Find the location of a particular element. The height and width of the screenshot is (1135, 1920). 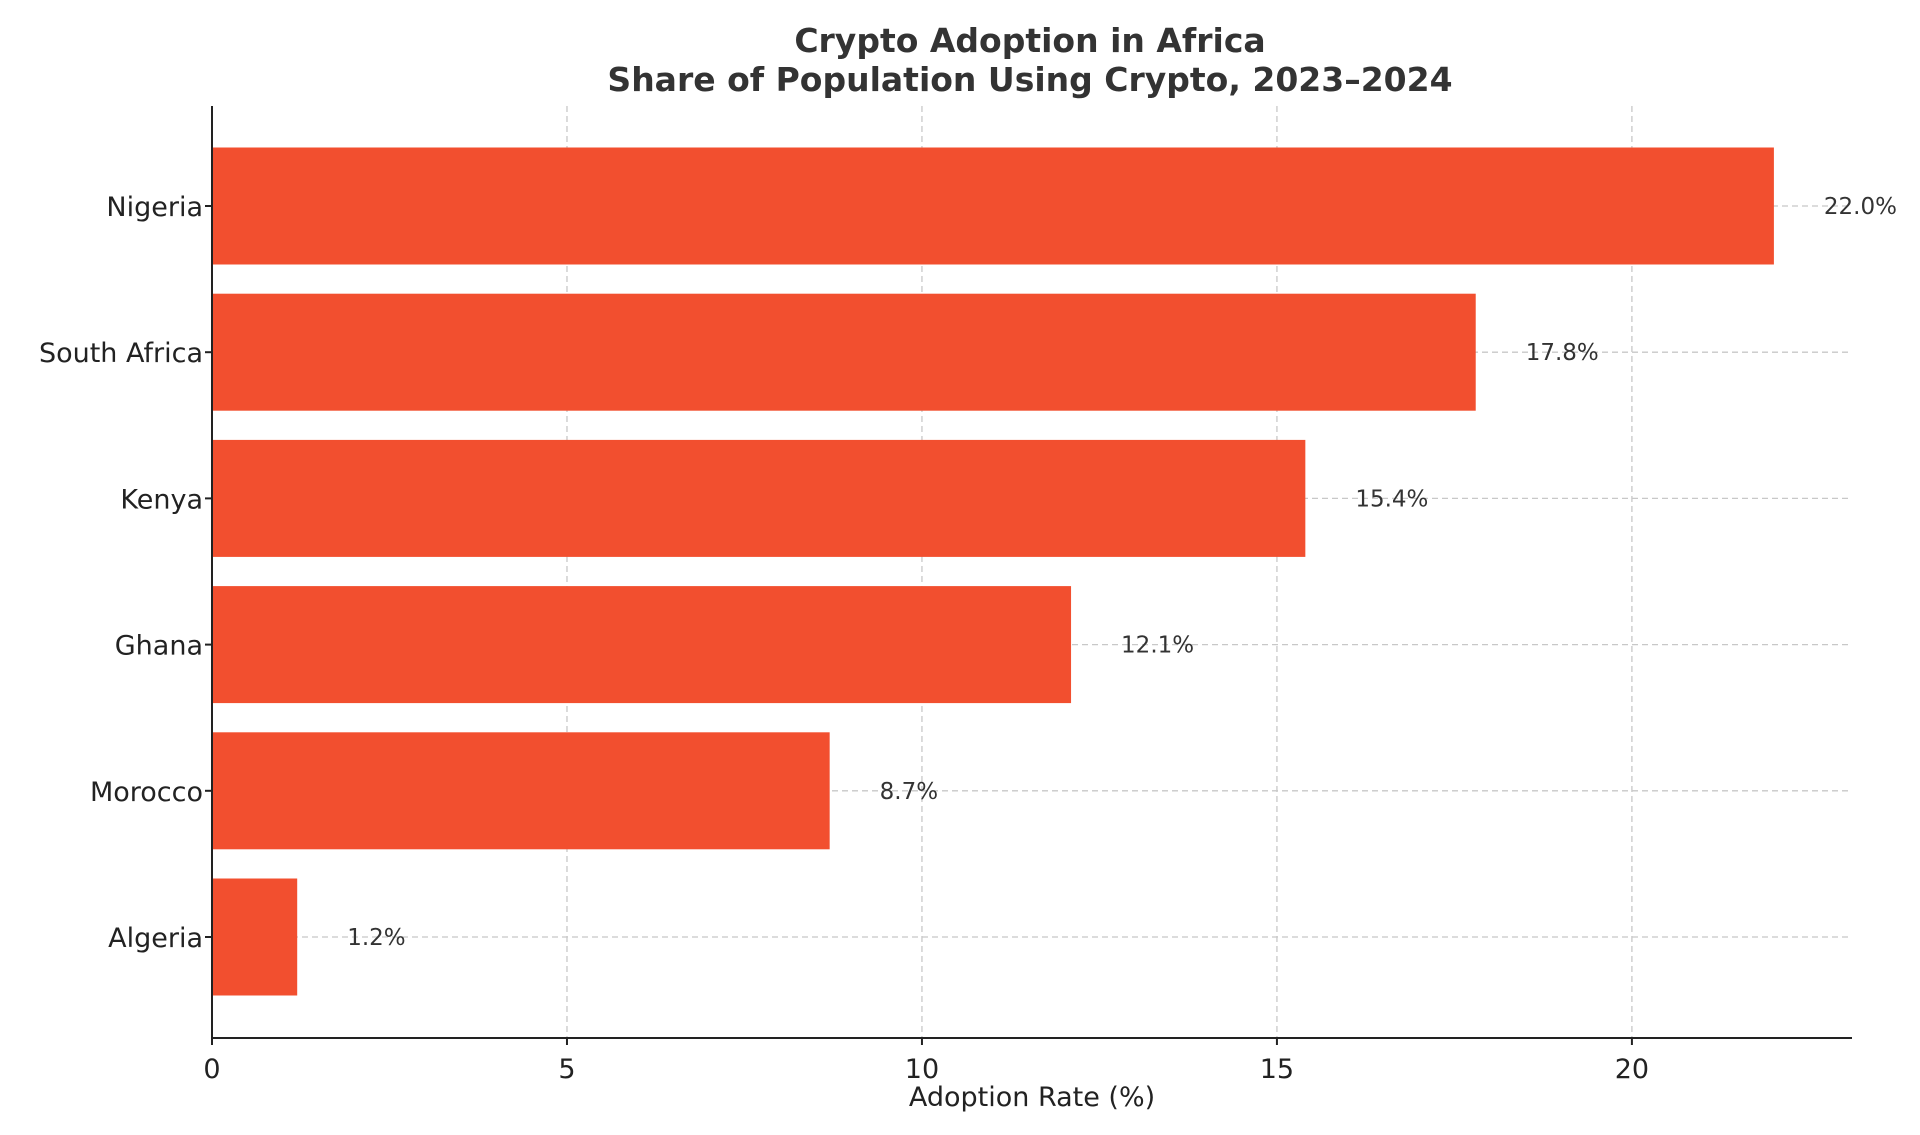

data-label: 22.0% is located at coordinates (1860, 207).